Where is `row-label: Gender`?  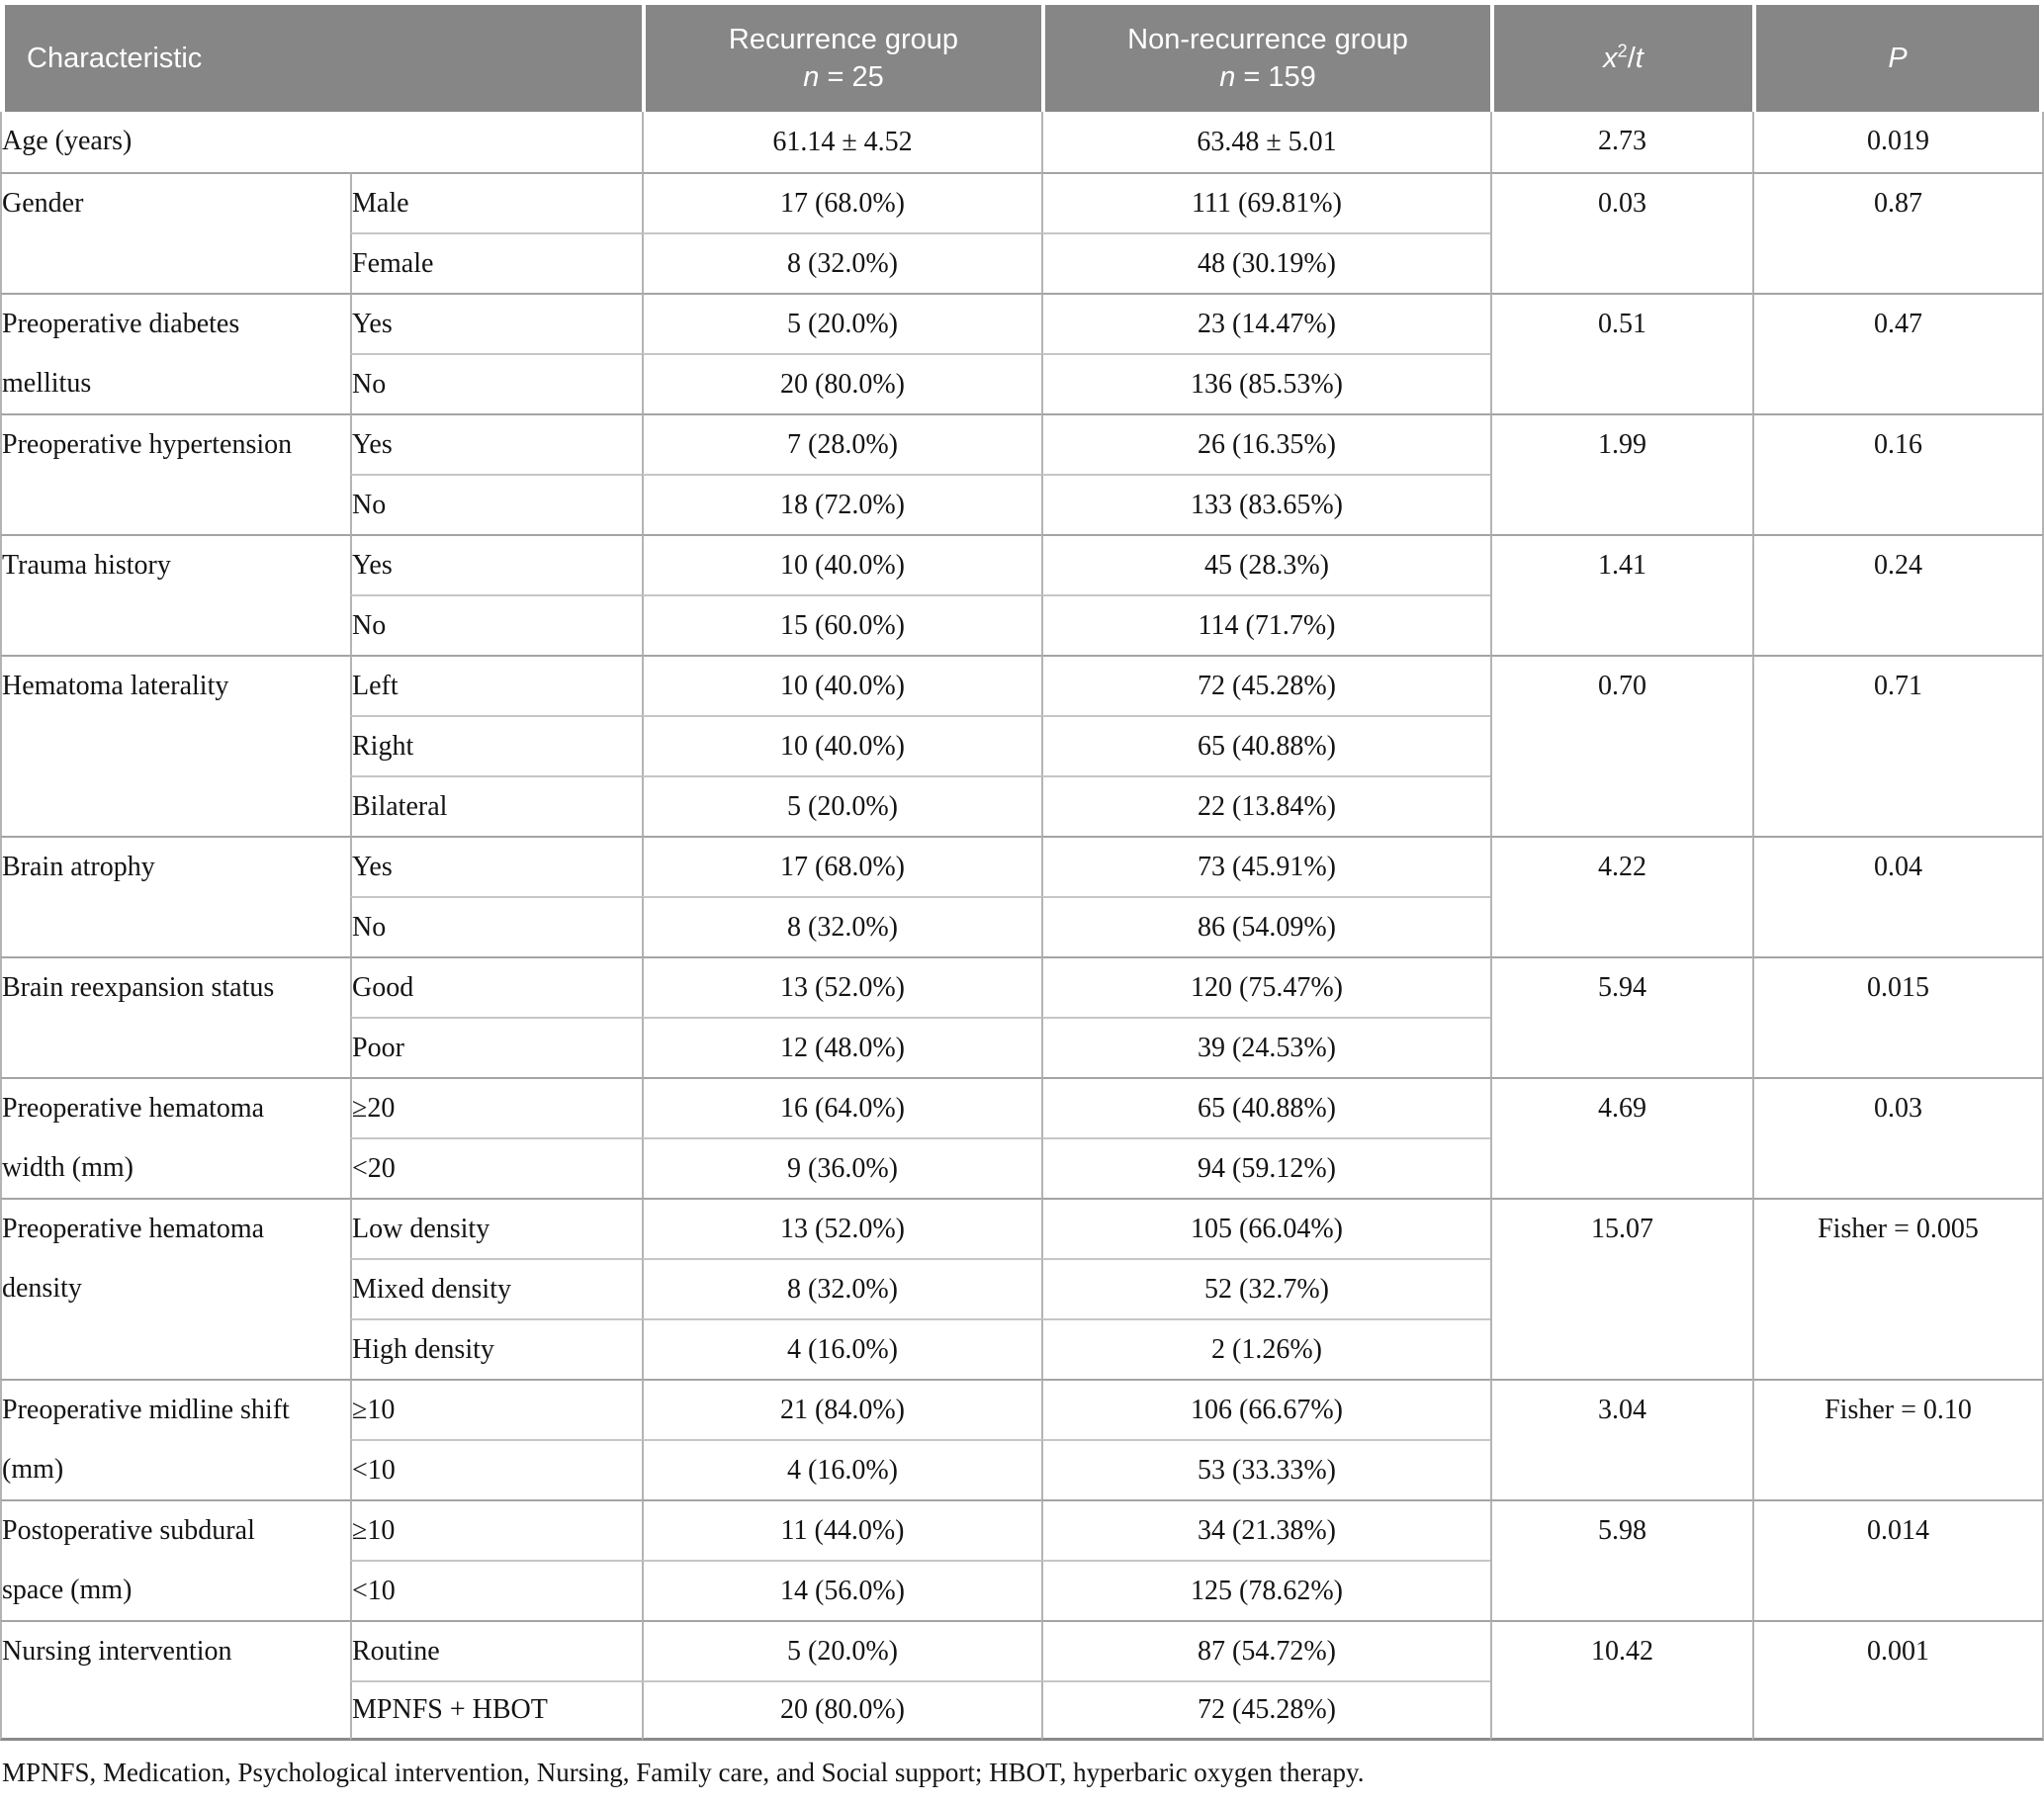
row-label: Gender is located at coordinates (175, 232).